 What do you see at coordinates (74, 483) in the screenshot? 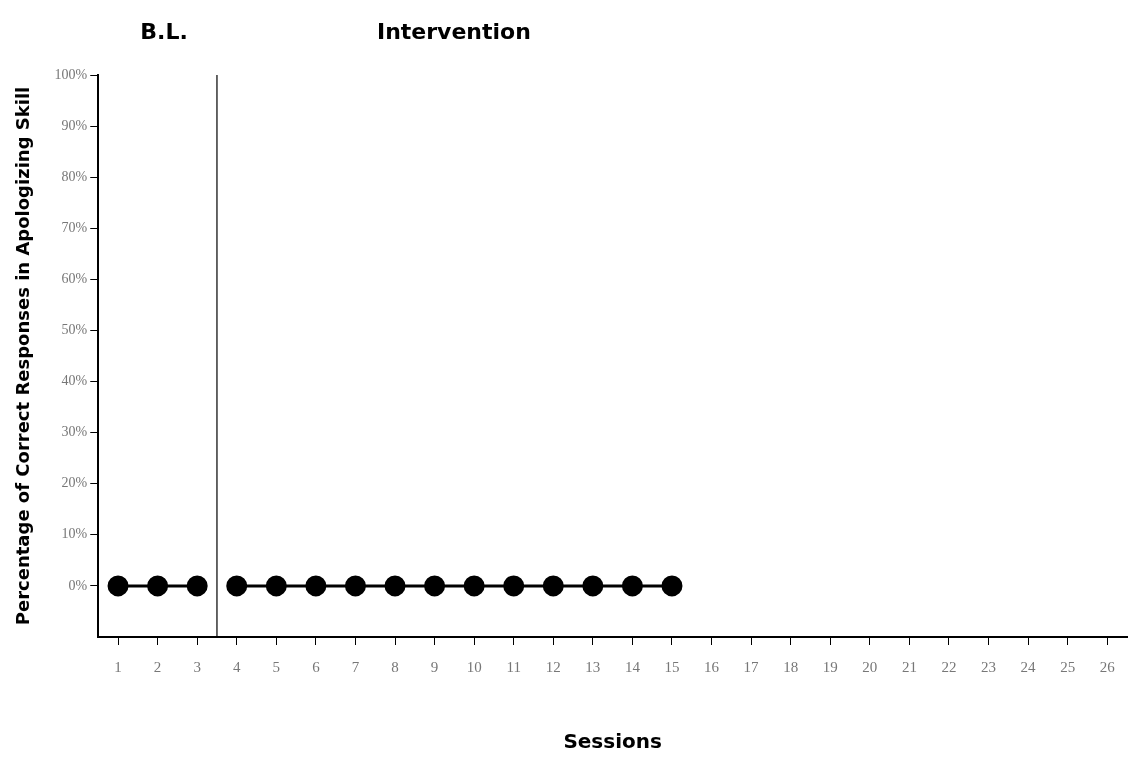
I see `y-tick-label: 20%` at bounding box center [74, 483].